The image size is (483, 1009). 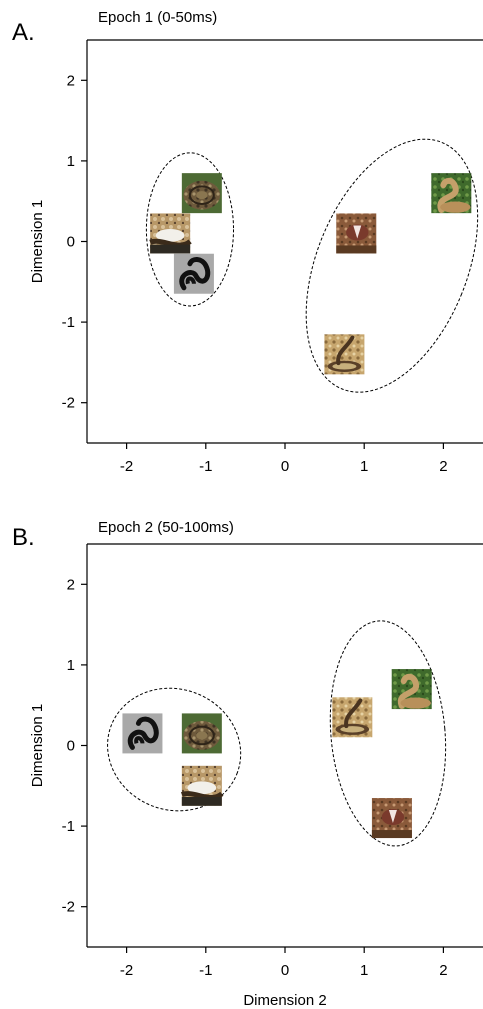 I want to click on chart-title: Epoch 1 (0-50ms), so click(x=157, y=17).